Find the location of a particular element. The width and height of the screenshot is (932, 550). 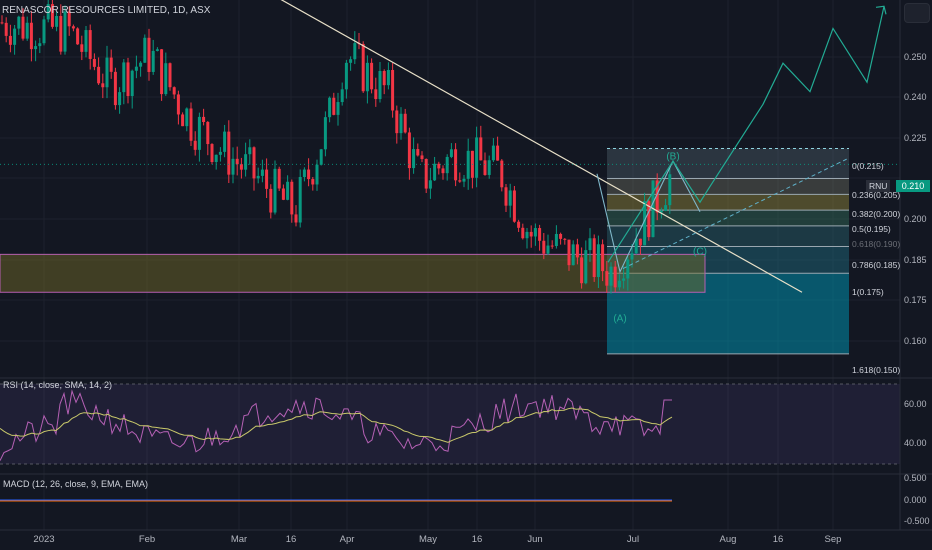

symbol-title: RENASCOR RESOURCES LIMITED, 1D, ASX is located at coordinates (106, 10).